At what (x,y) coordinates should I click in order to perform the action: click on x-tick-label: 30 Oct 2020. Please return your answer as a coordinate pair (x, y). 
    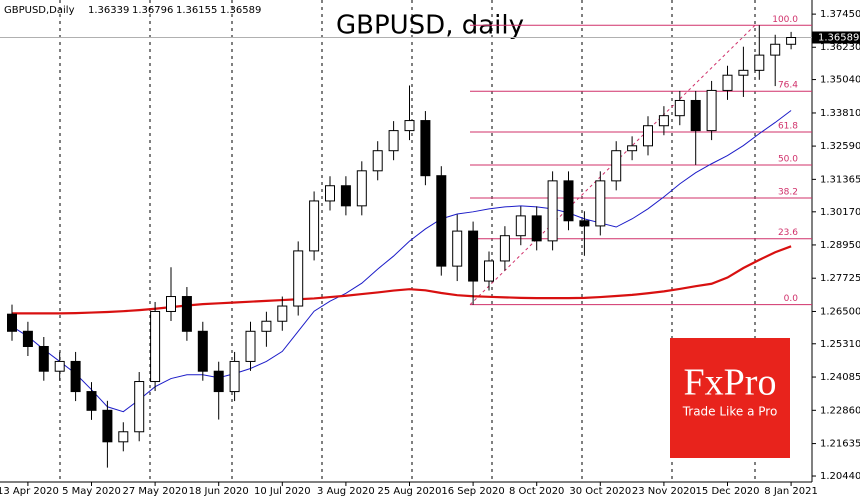
    Looking at the image, I should click on (600, 491).